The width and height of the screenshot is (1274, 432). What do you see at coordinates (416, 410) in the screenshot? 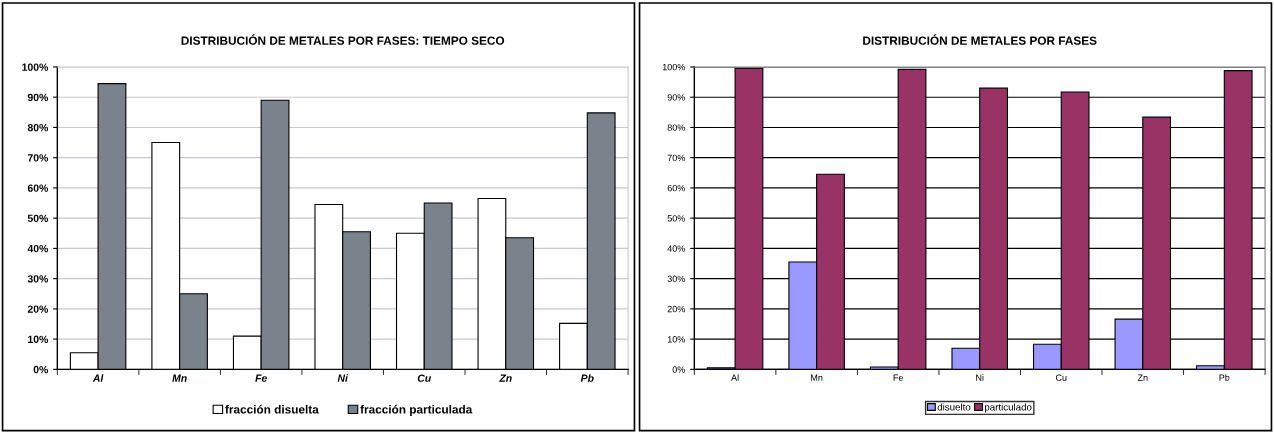
I see `legend-label: fracción particulada` at bounding box center [416, 410].